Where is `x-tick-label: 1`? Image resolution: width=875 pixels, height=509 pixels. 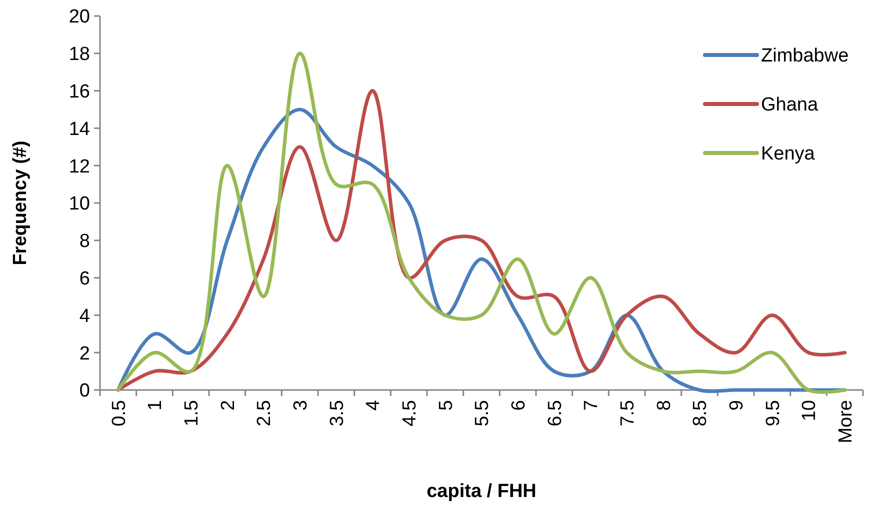
x-tick-label: 1 is located at coordinates (155, 405).